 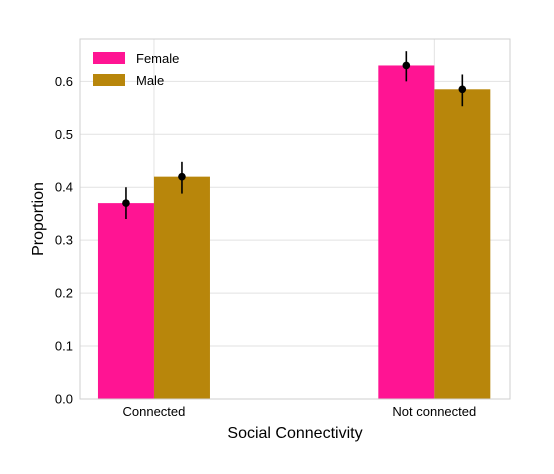 I want to click on x-axis-ticks: Connected Not connected, so click(x=300, y=411).